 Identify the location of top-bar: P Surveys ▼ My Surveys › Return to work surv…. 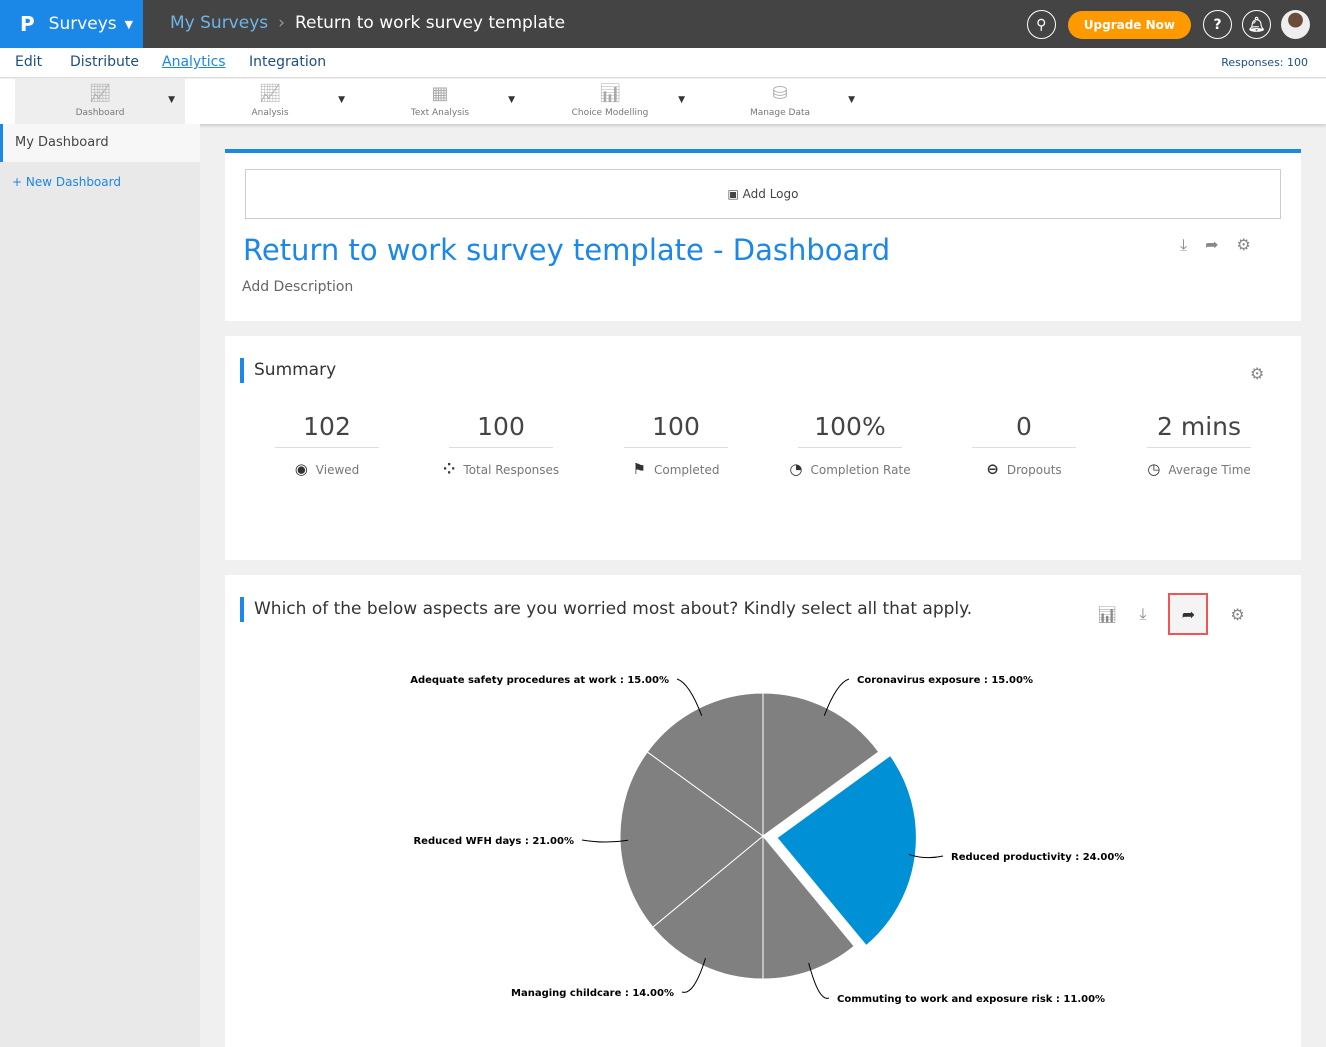
(663, 24).